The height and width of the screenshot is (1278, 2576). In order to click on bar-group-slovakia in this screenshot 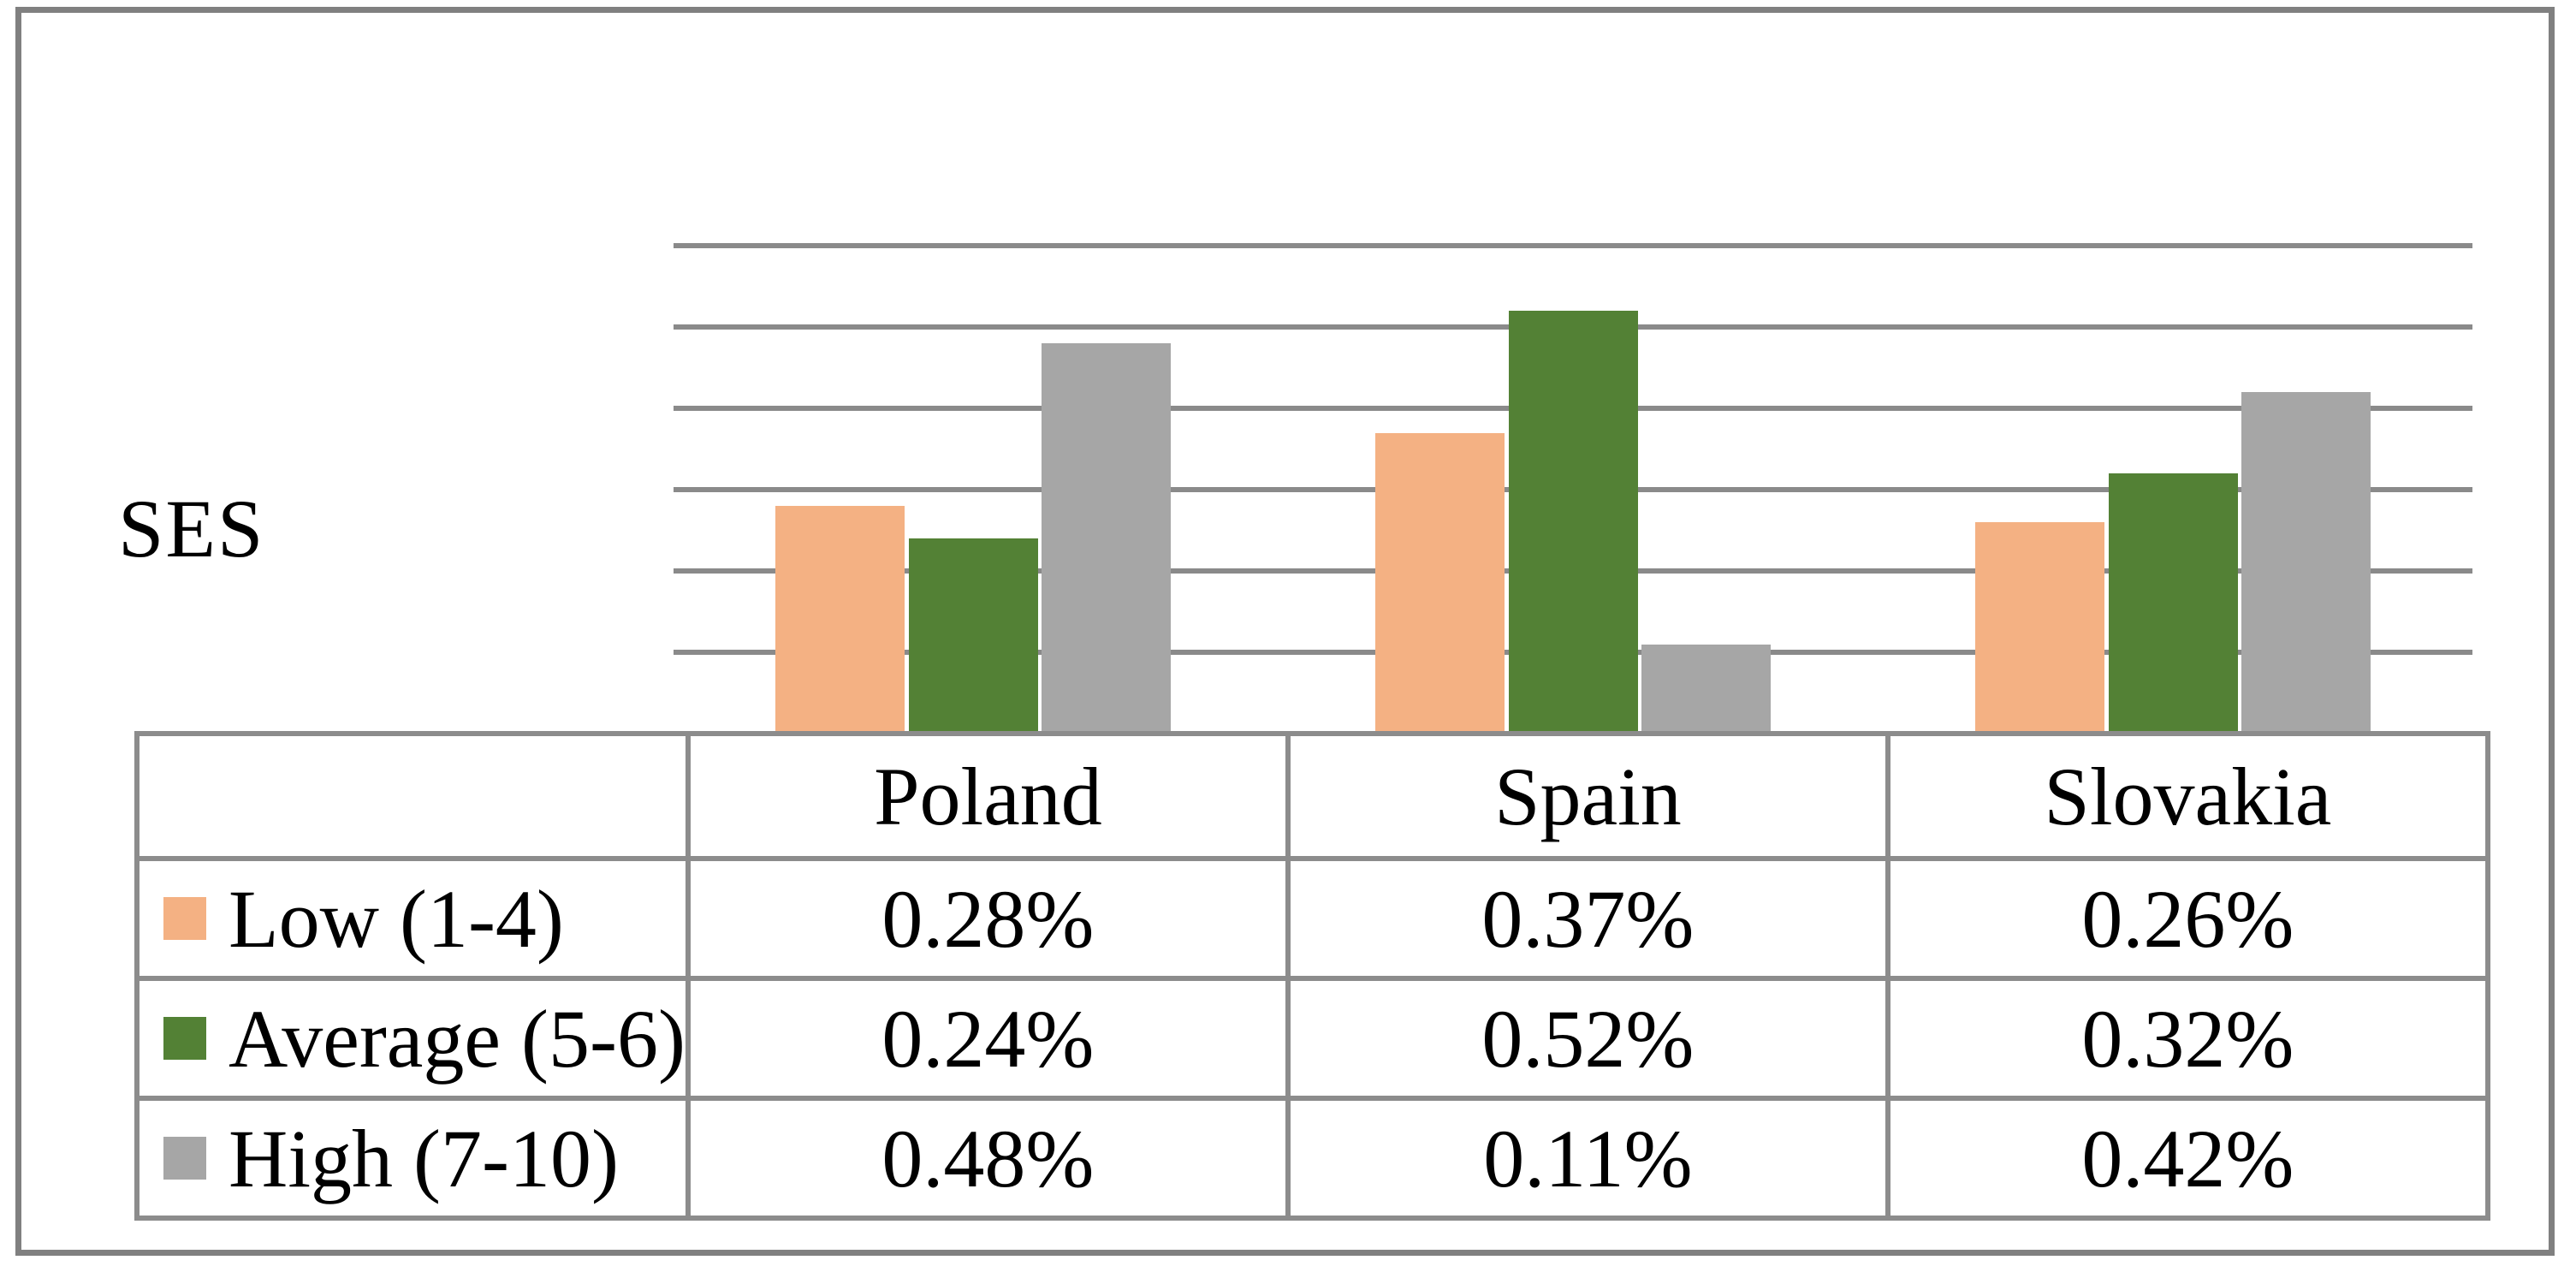, I will do `click(2173, 490)`.